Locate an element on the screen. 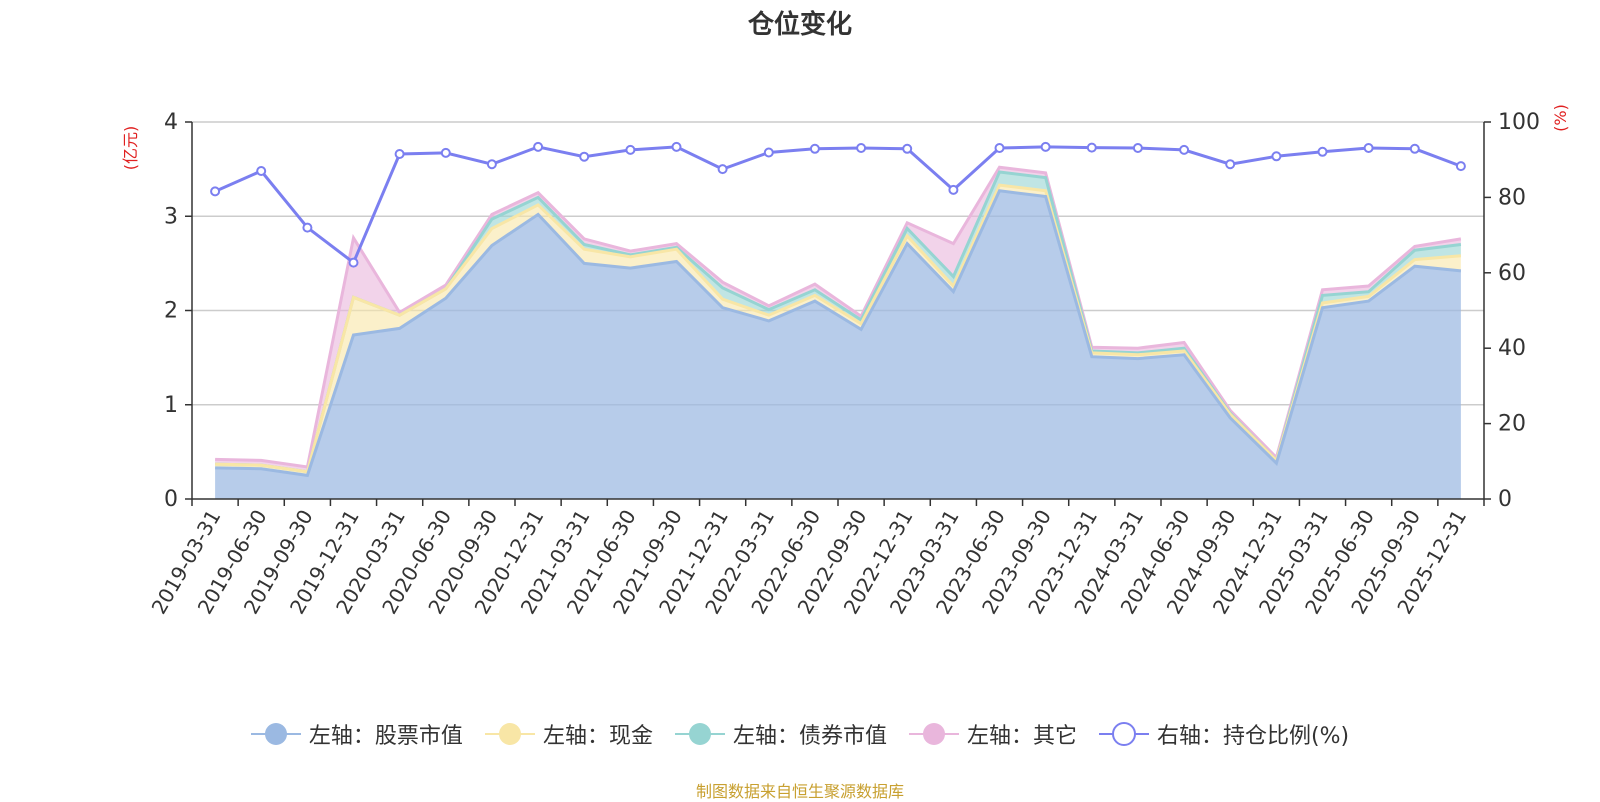 This screenshot has height=802, width=1600. ratio-line is located at coordinates (838, 205).